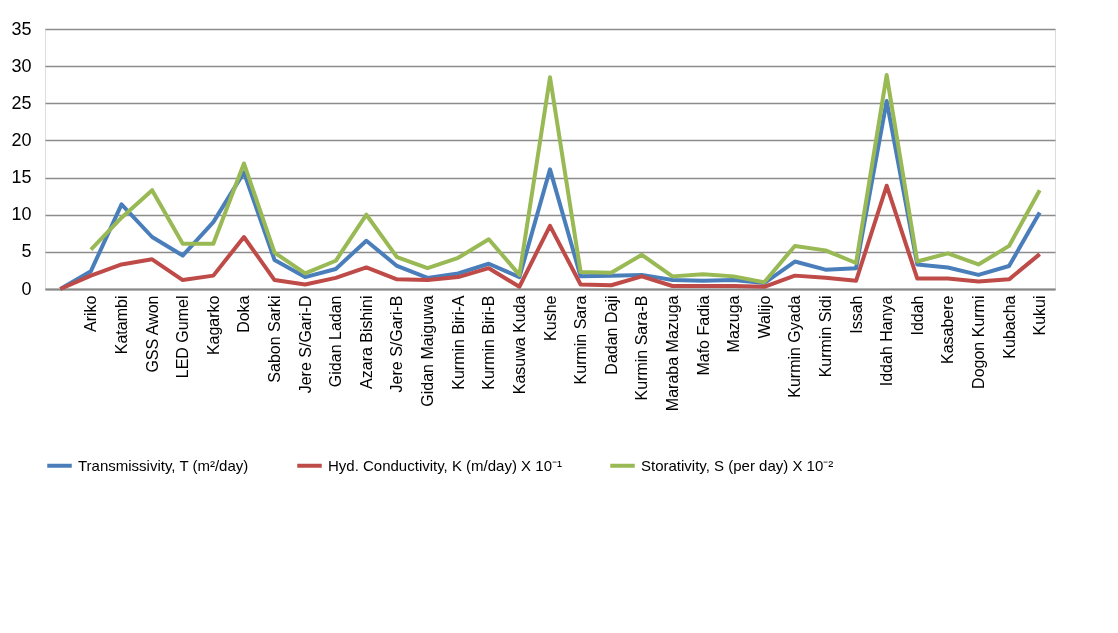 This screenshot has height=633, width=1118. Describe the element at coordinates (887, 341) in the screenshot. I see `x-tick-label: Iddah Hanya` at that location.